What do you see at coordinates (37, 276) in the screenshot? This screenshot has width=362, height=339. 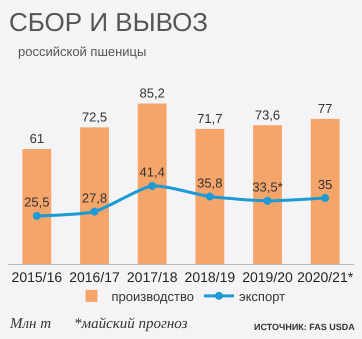 I see `x-tick-label: 2015/16` at bounding box center [37, 276].